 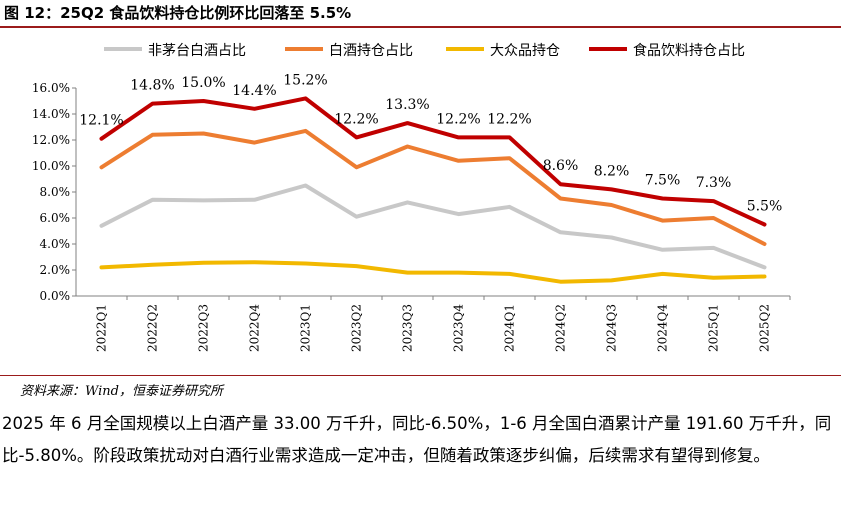 I want to click on y-tick-label: 0.0%, so click(x=55, y=296).